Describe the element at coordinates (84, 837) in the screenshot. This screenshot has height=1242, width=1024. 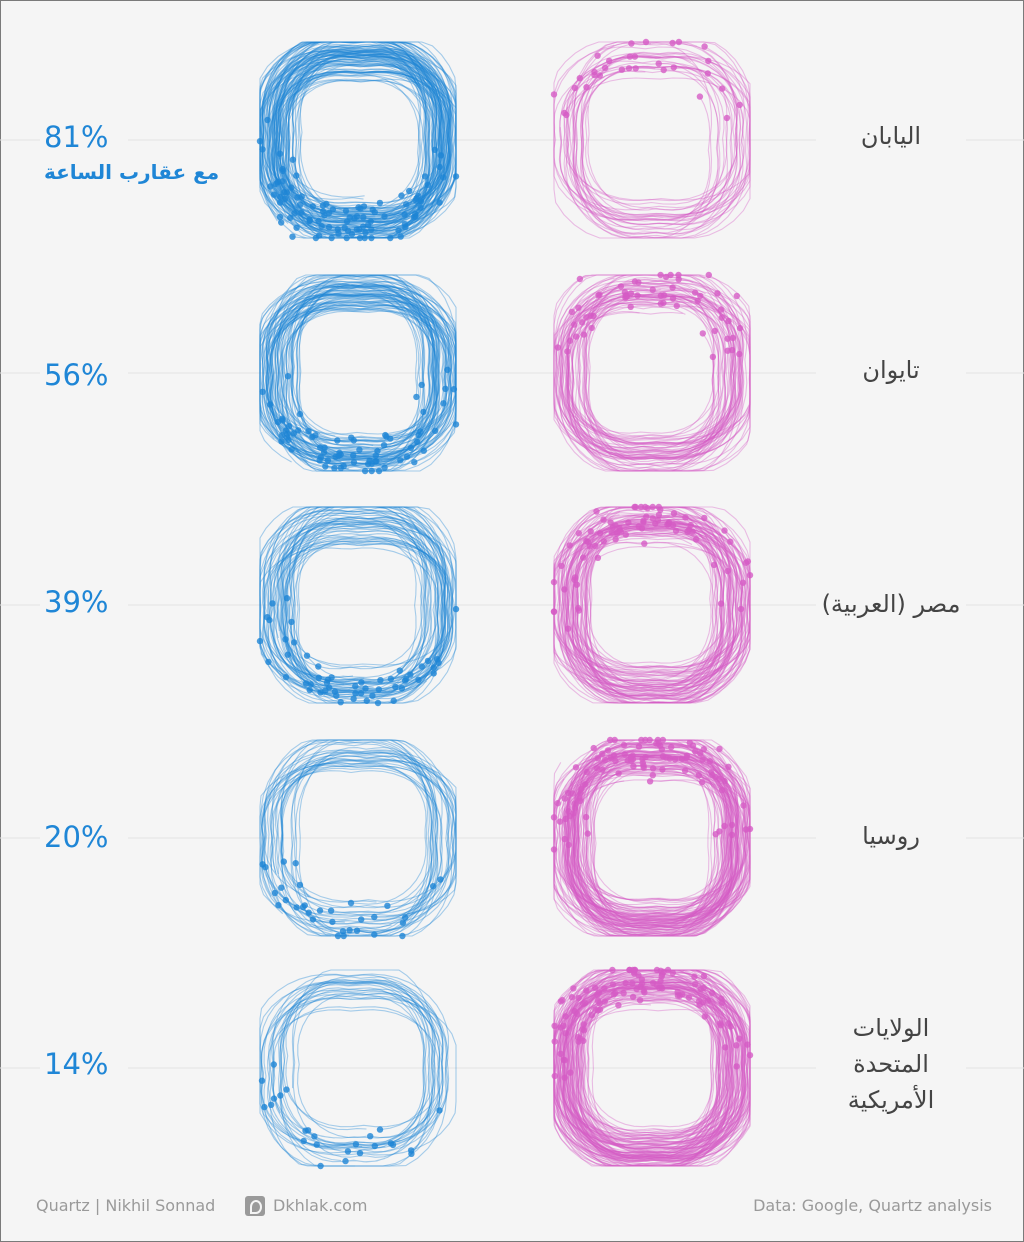
I see `clockwise-pct-russia: 20%` at that location.